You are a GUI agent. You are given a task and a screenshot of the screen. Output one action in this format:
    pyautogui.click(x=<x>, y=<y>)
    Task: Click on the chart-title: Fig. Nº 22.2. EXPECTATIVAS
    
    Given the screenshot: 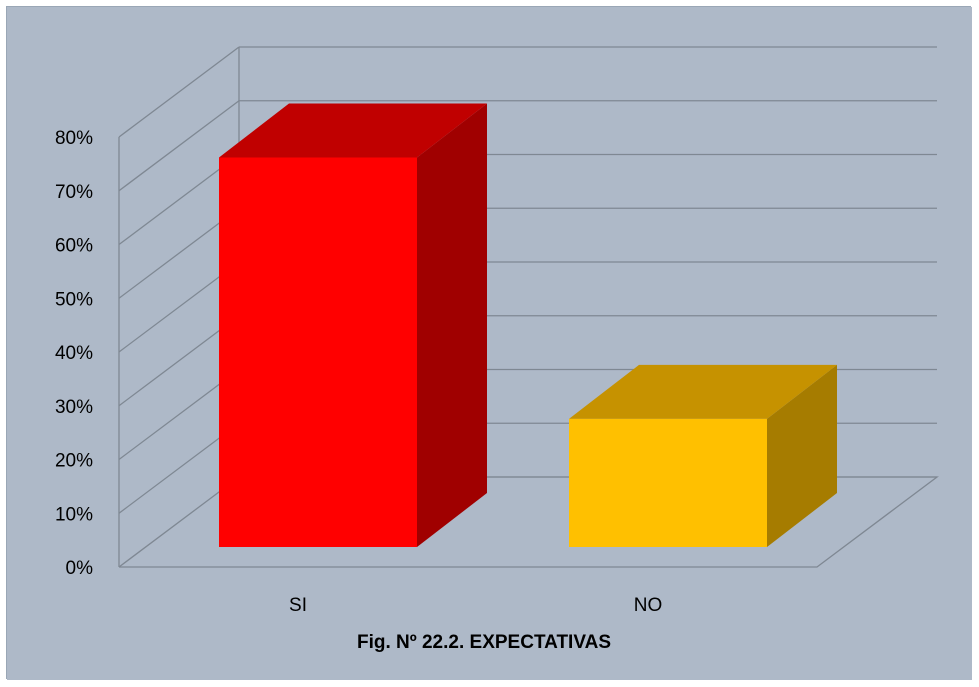 What is the action you would take?
    pyautogui.click(x=484, y=642)
    